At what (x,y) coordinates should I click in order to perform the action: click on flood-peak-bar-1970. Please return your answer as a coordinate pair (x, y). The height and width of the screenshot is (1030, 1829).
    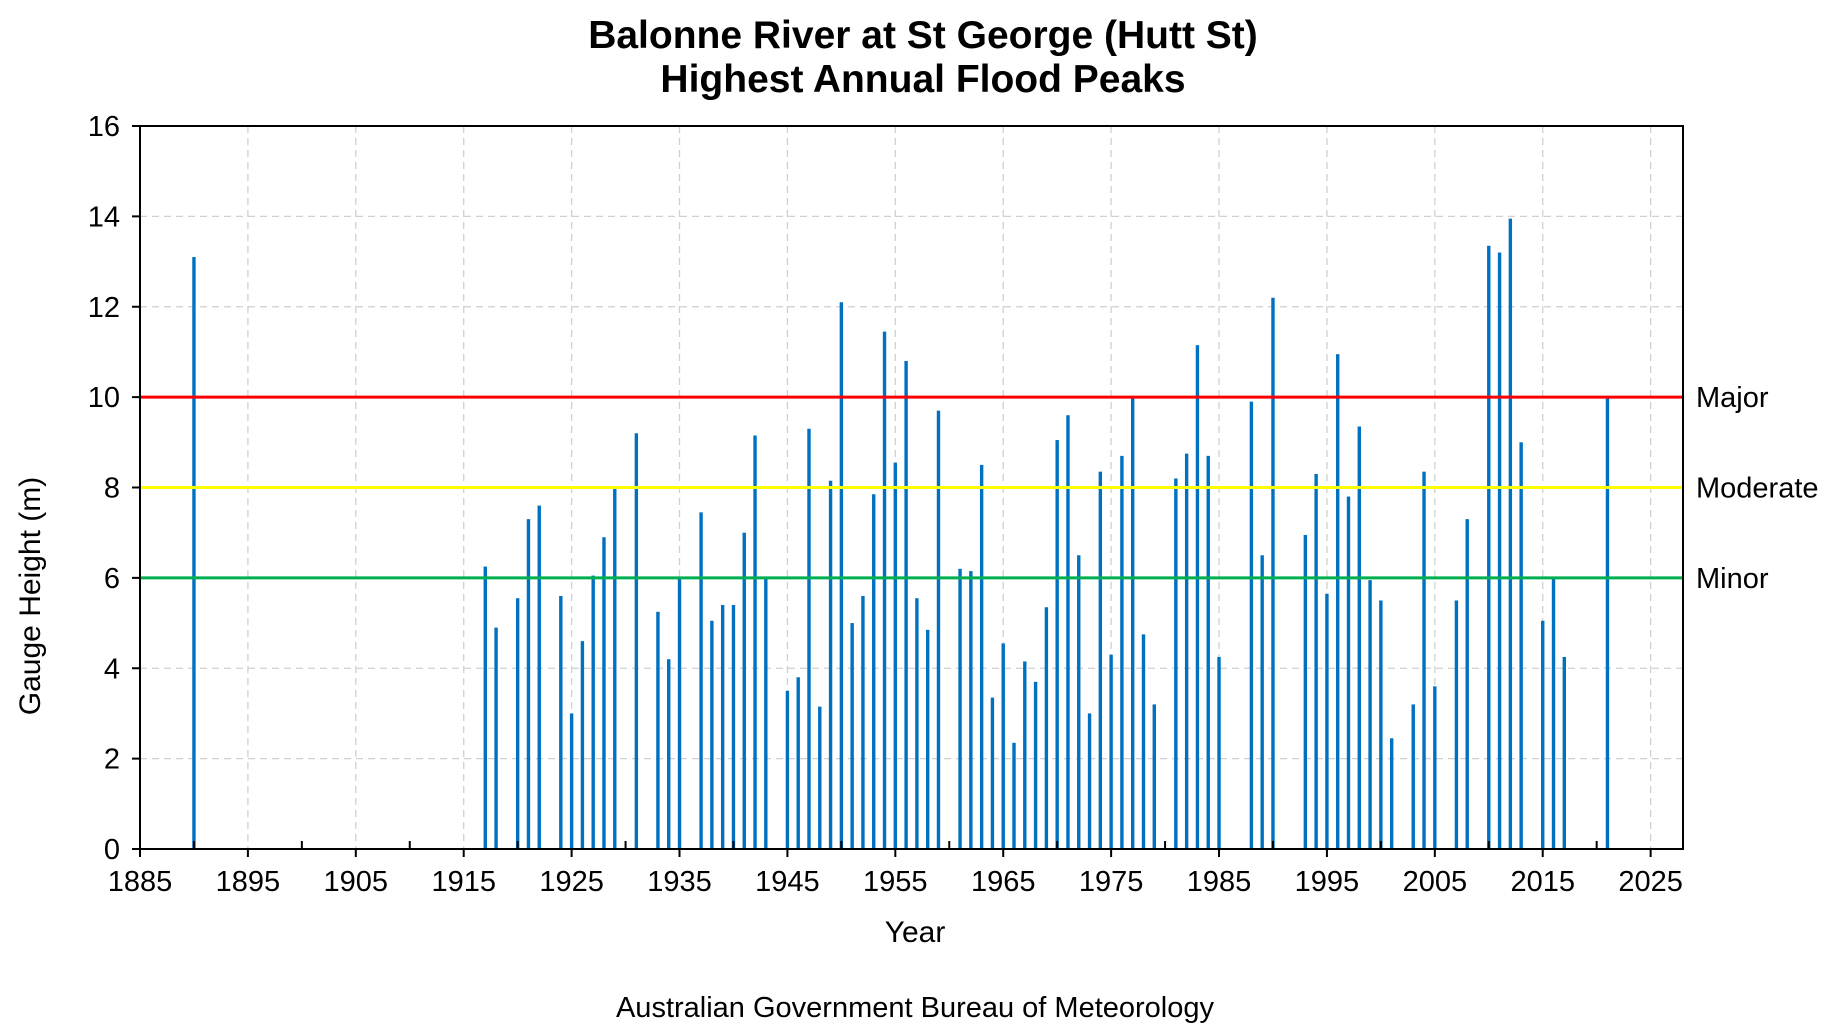
    Looking at the image, I should click on (1057, 644).